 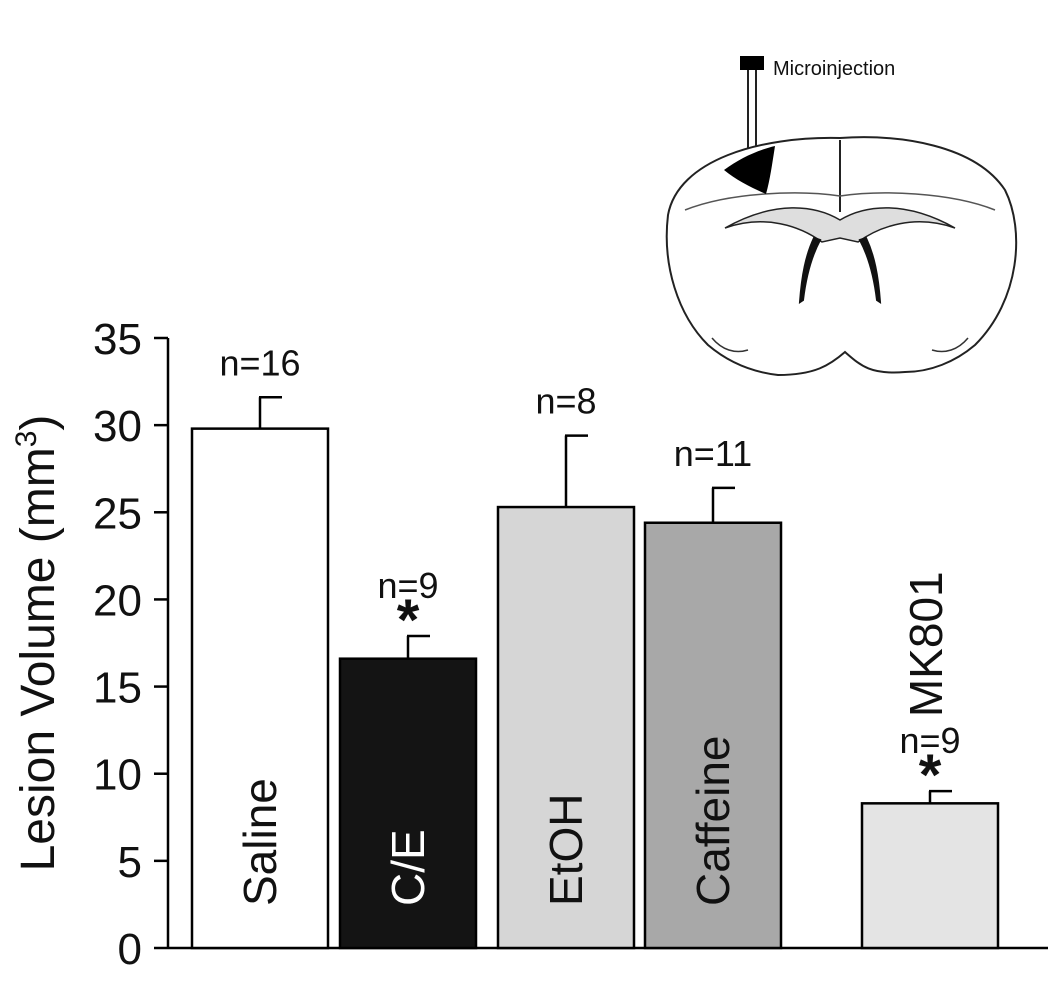 What do you see at coordinates (407, 585) in the screenshot?
I see `n-label-c-e: n=9` at bounding box center [407, 585].